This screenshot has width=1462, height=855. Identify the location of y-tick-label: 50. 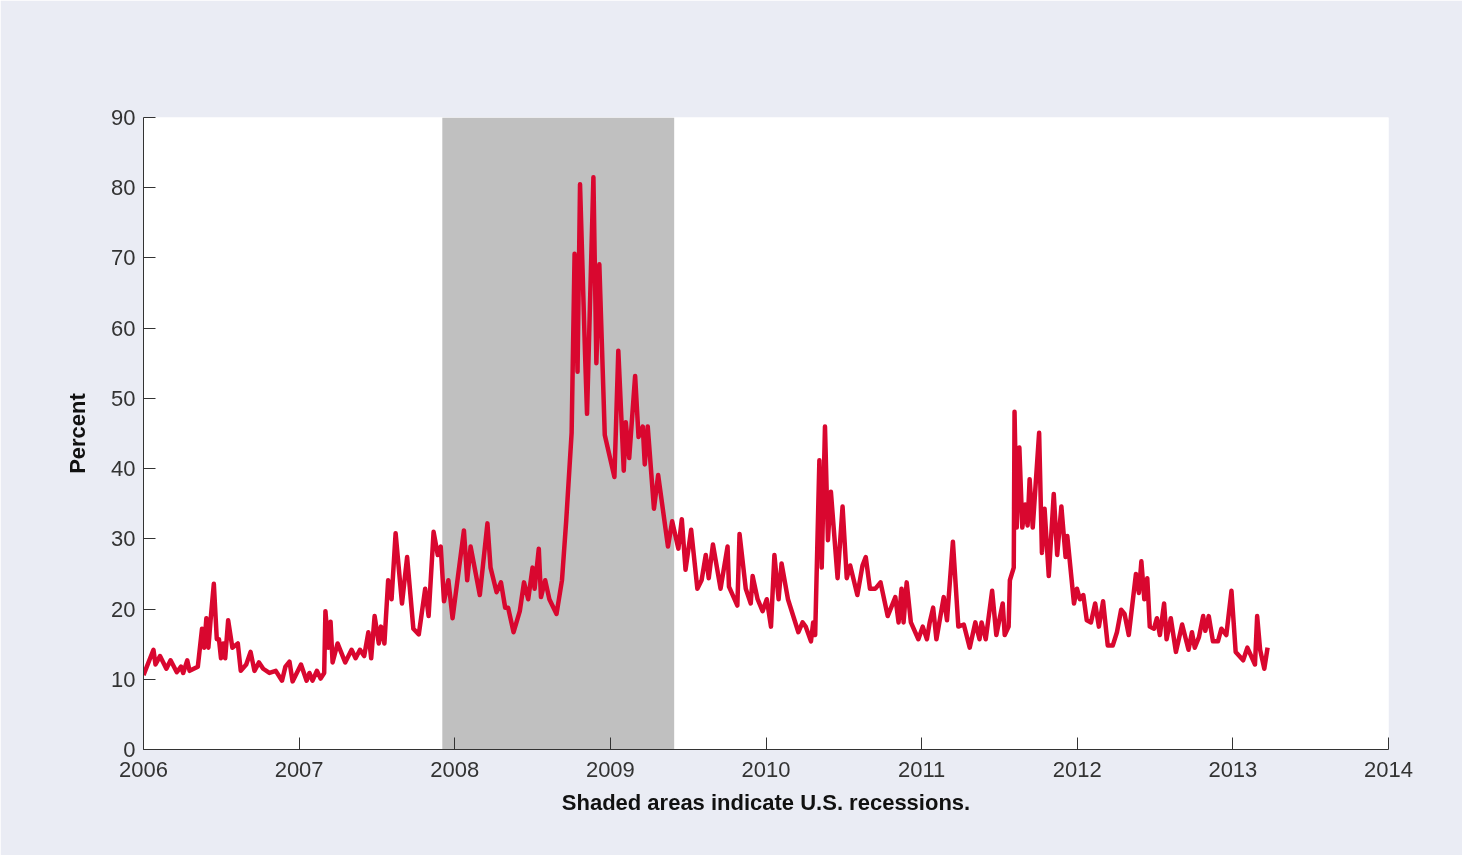
(123, 398).